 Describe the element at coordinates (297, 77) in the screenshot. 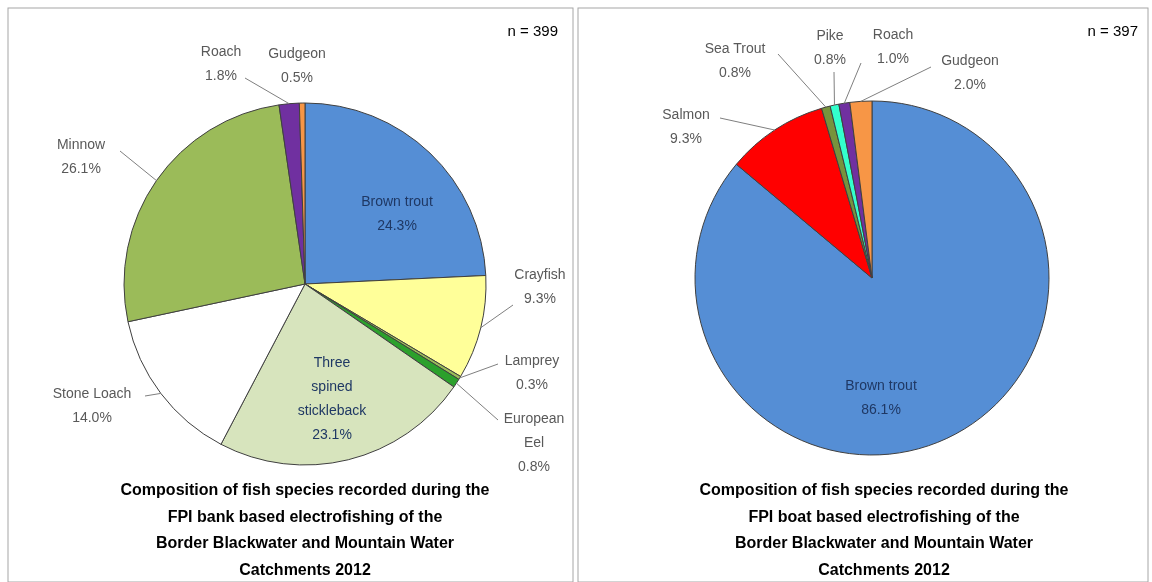

I see `data-label: 0.5%` at that location.